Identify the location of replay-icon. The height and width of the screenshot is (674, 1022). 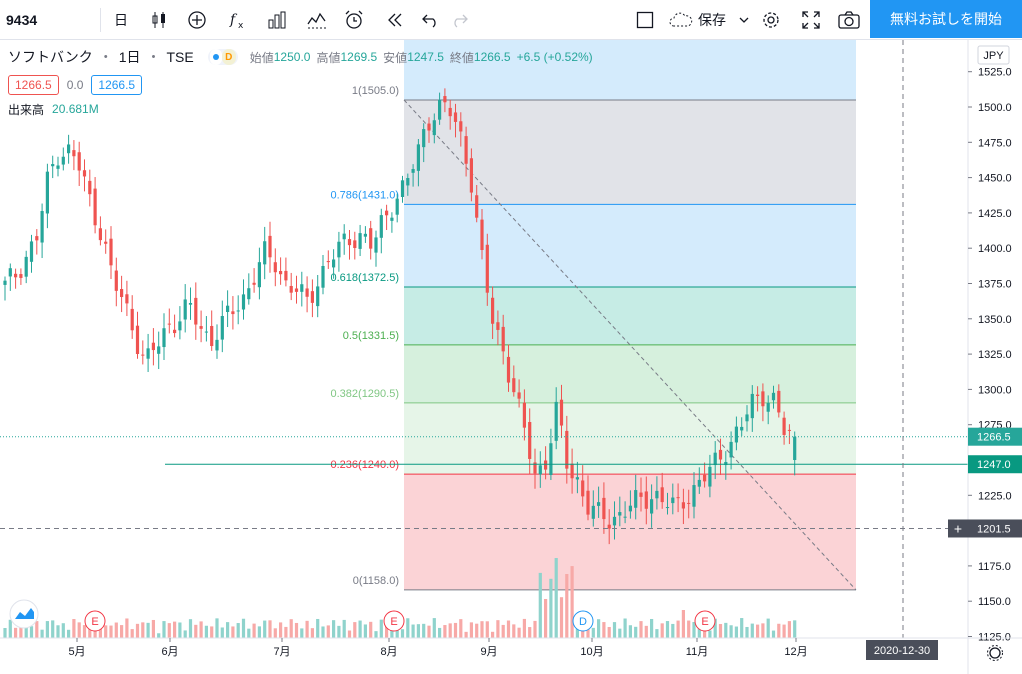
(395, 20).